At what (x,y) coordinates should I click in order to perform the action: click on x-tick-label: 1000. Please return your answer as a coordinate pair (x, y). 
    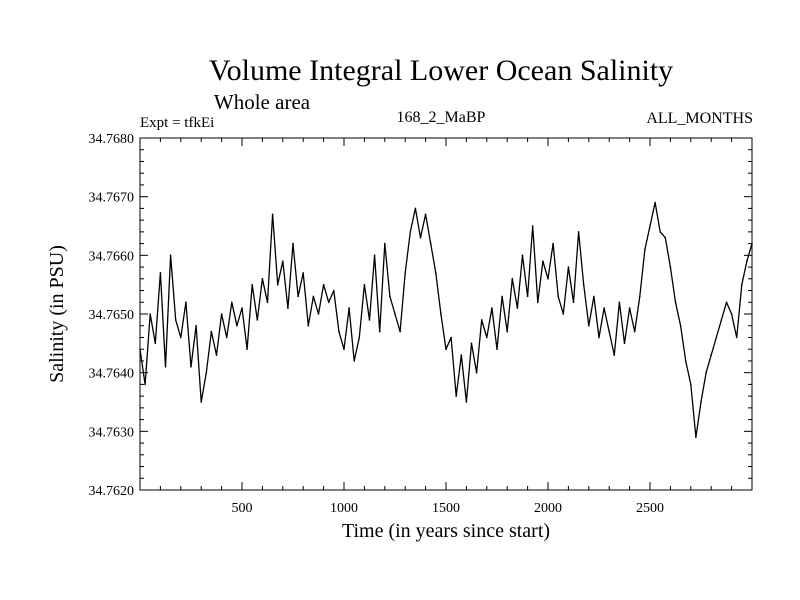
    Looking at the image, I should click on (344, 508).